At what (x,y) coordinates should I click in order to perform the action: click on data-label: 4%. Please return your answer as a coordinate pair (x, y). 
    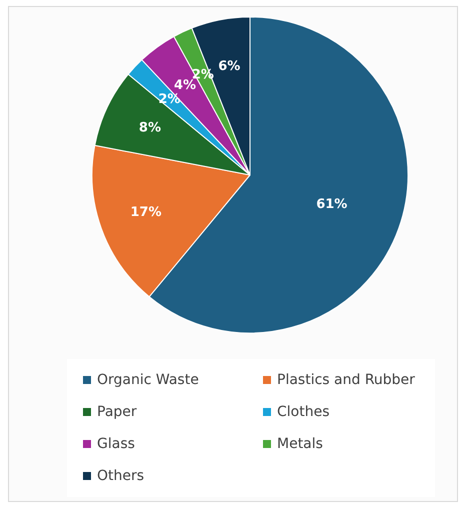
    Looking at the image, I should click on (185, 86).